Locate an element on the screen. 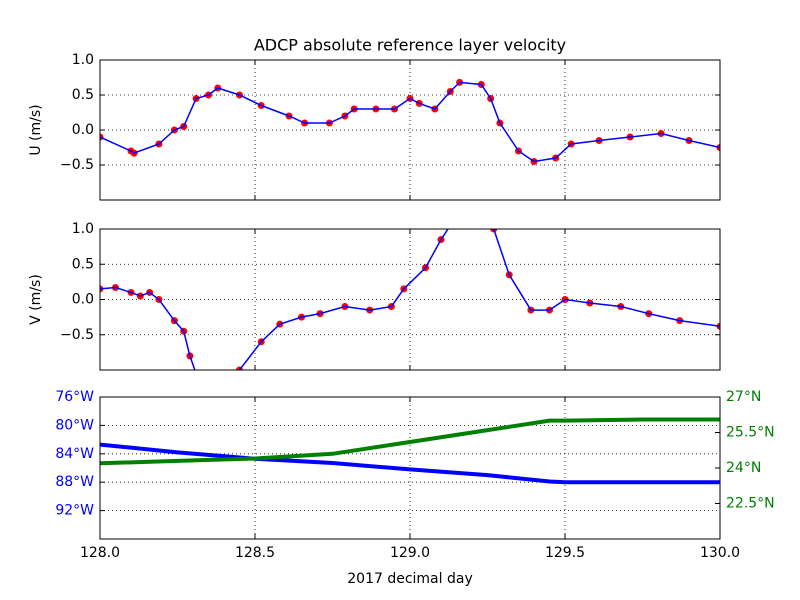  y2-tick-label: 24°N is located at coordinates (743, 468).